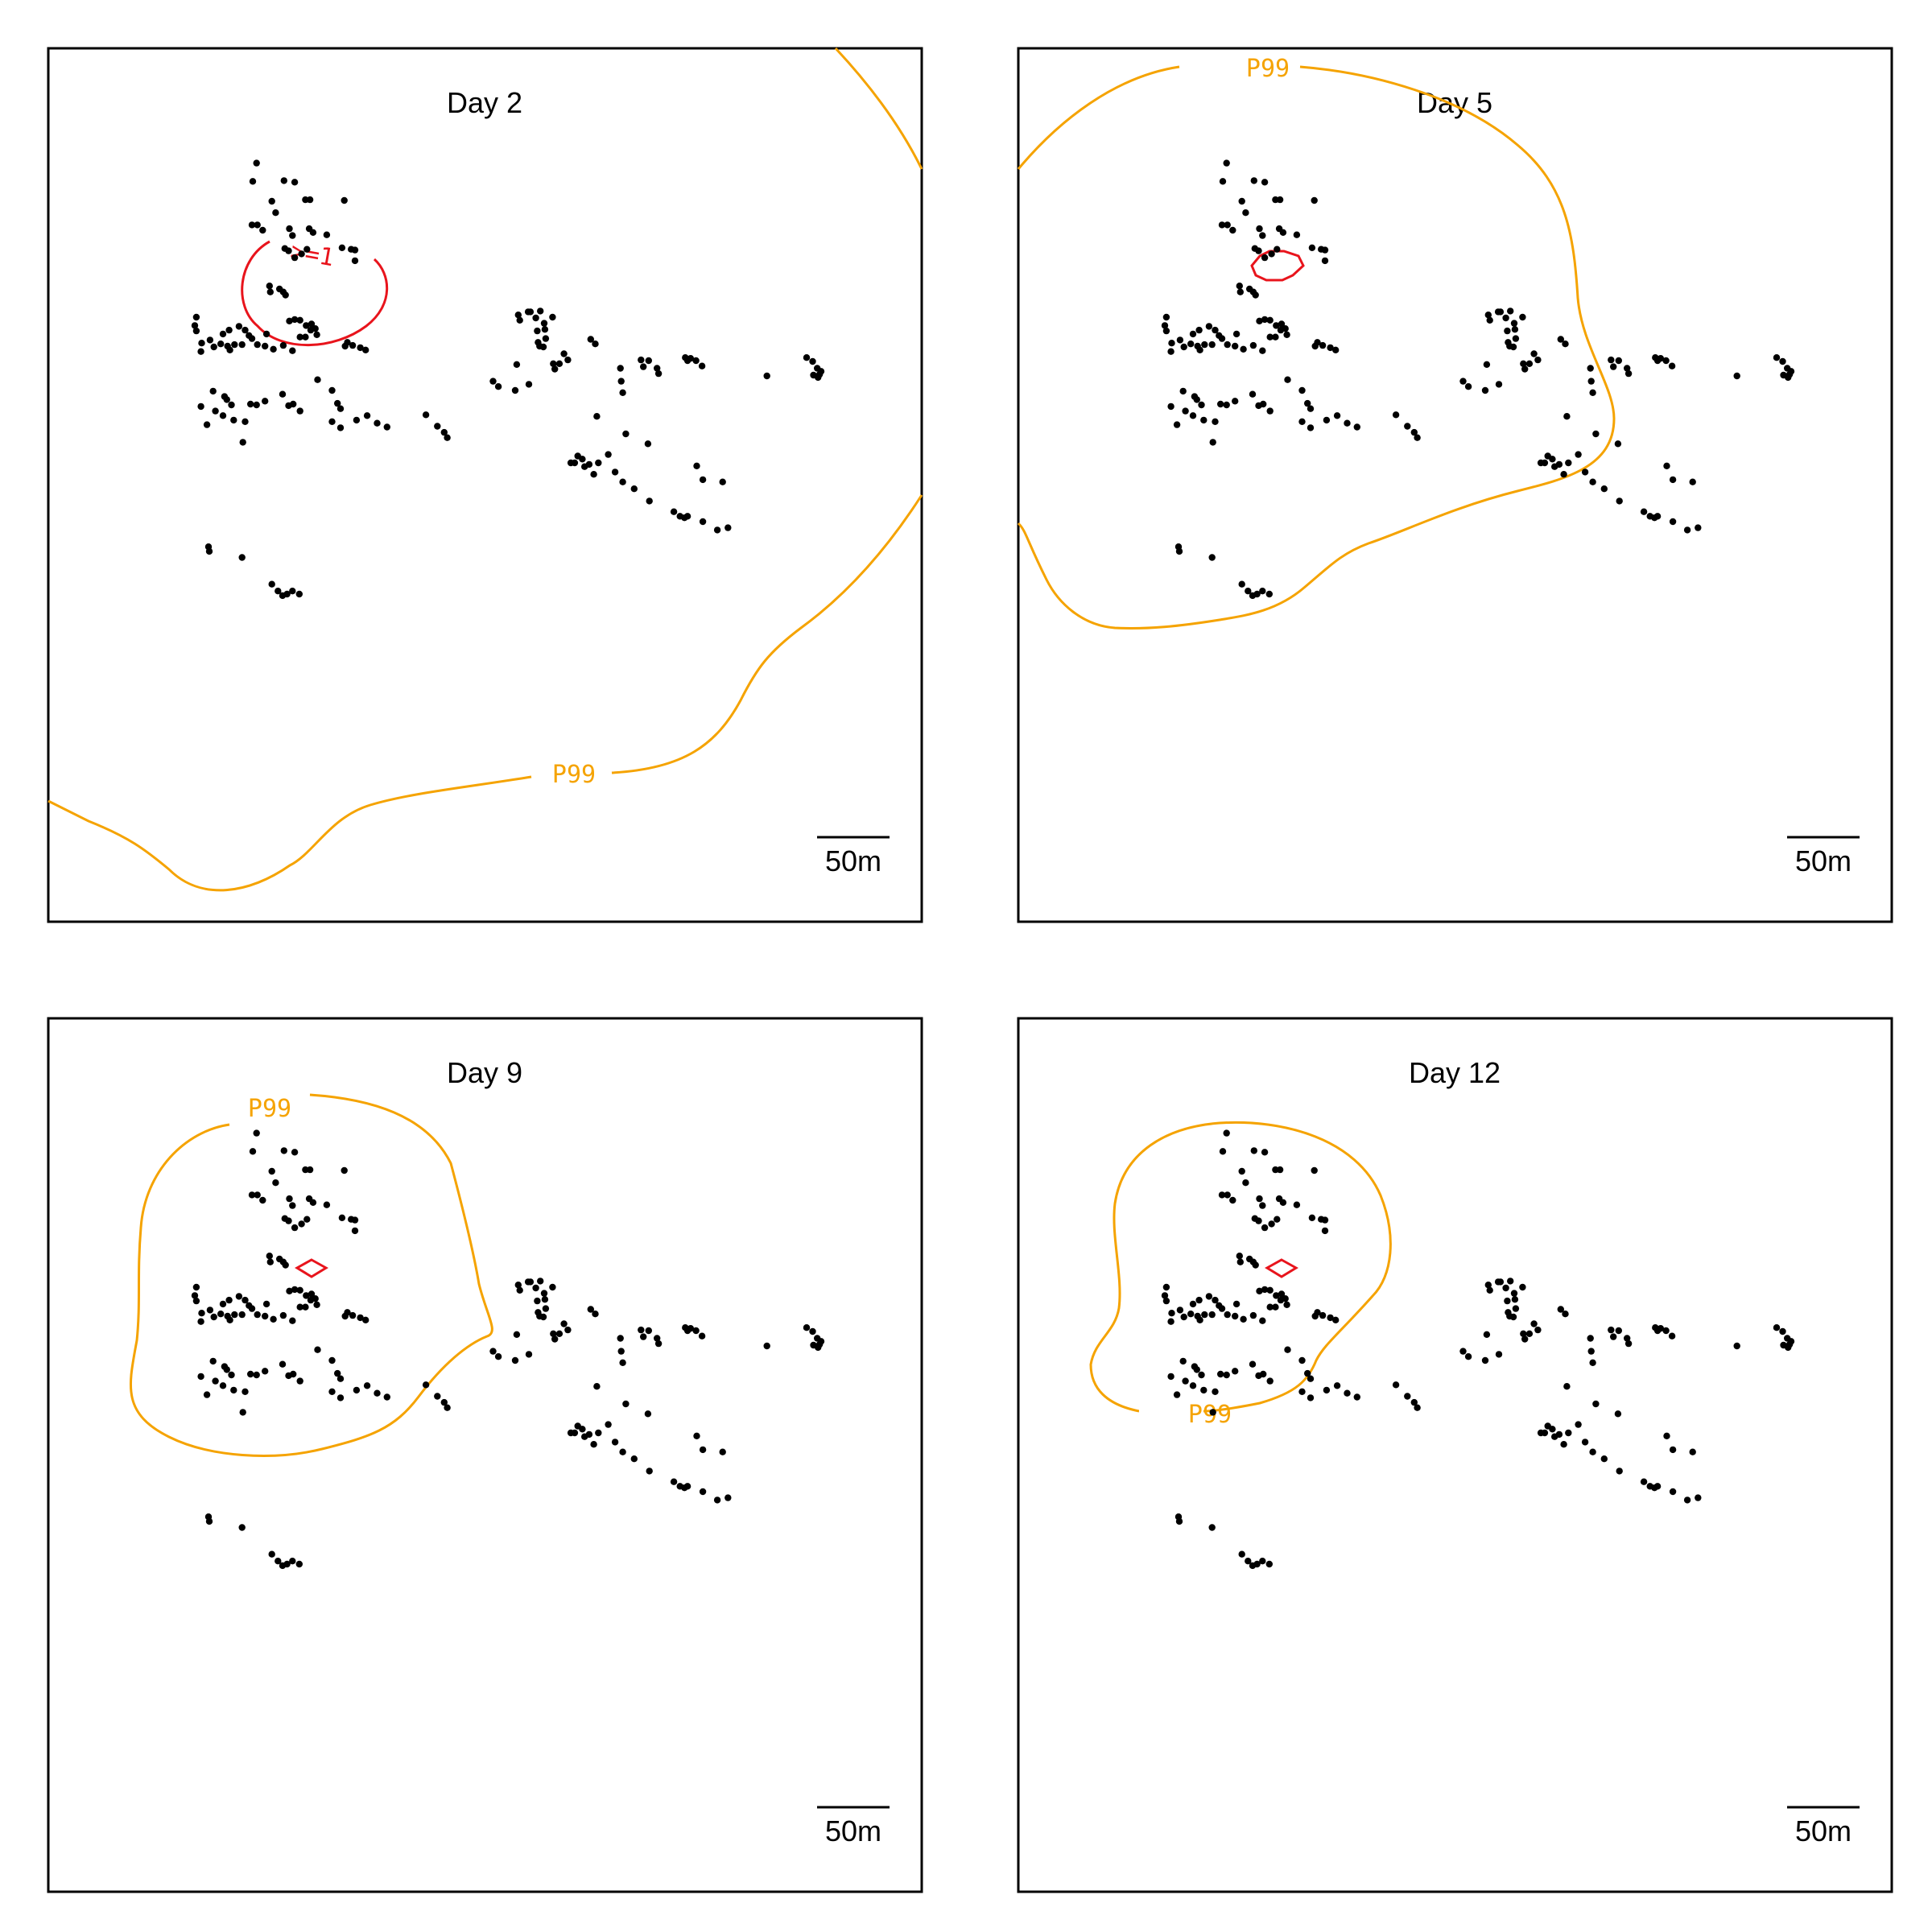 This screenshot has width=1932, height=1932. Describe the element at coordinates (1454, 102) in the screenshot. I see `panel-title: Day 5` at that location.